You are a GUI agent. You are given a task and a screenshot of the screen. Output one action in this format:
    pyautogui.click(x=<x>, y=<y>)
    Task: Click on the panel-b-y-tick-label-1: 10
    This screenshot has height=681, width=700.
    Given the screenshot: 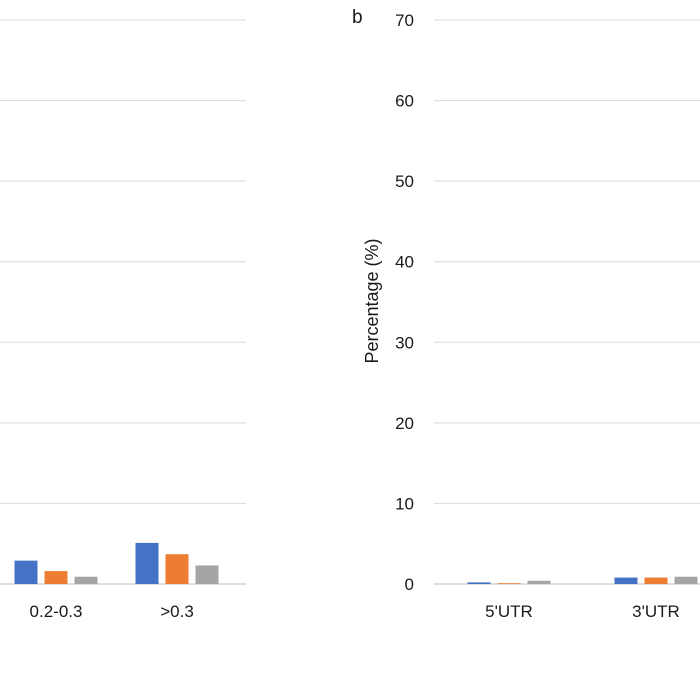 What is the action you would take?
    pyautogui.click(x=404, y=503)
    